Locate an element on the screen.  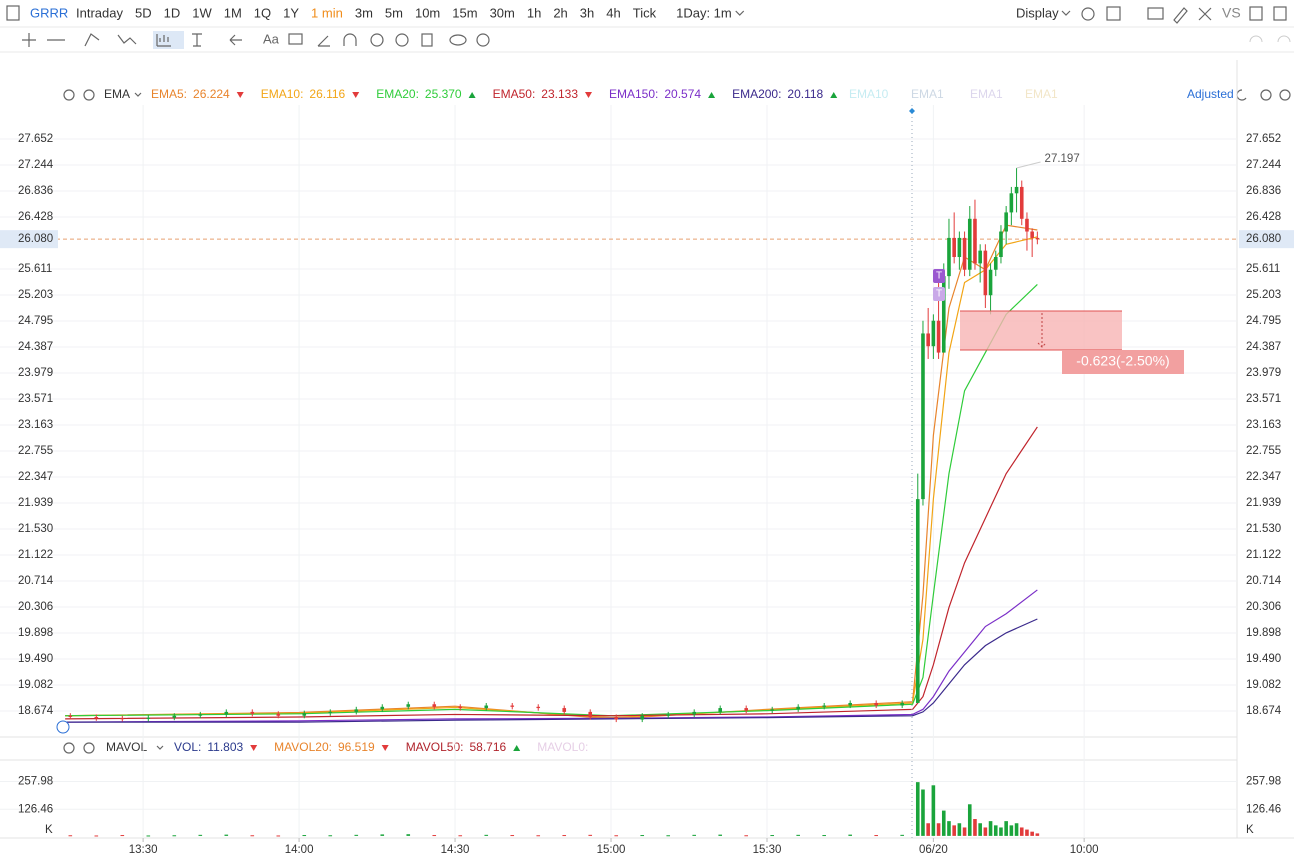
legend-label: EMA10: is located at coordinates (282, 94).